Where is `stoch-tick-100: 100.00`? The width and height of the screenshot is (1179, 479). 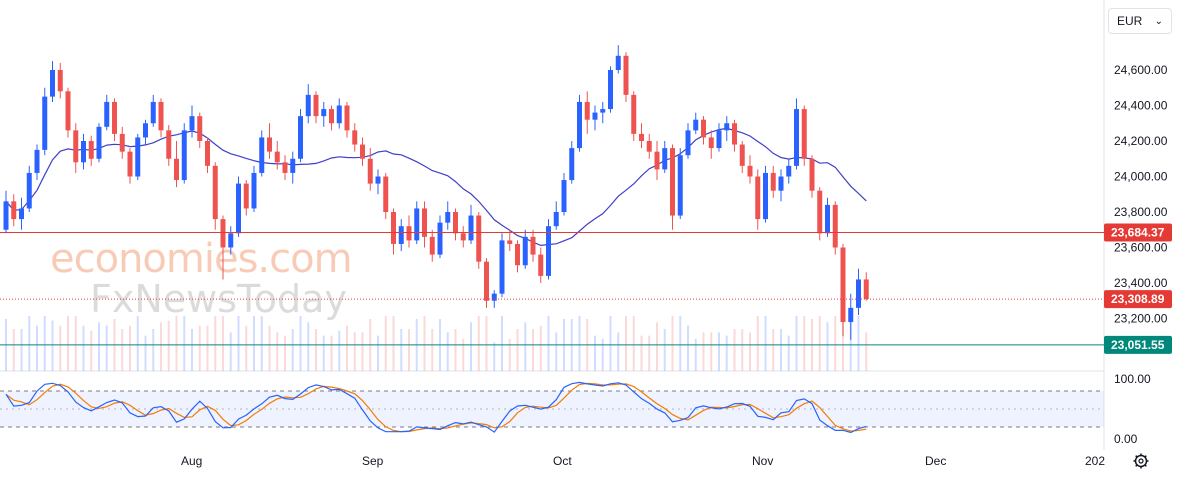 stoch-tick-100: 100.00 is located at coordinates (1132, 379).